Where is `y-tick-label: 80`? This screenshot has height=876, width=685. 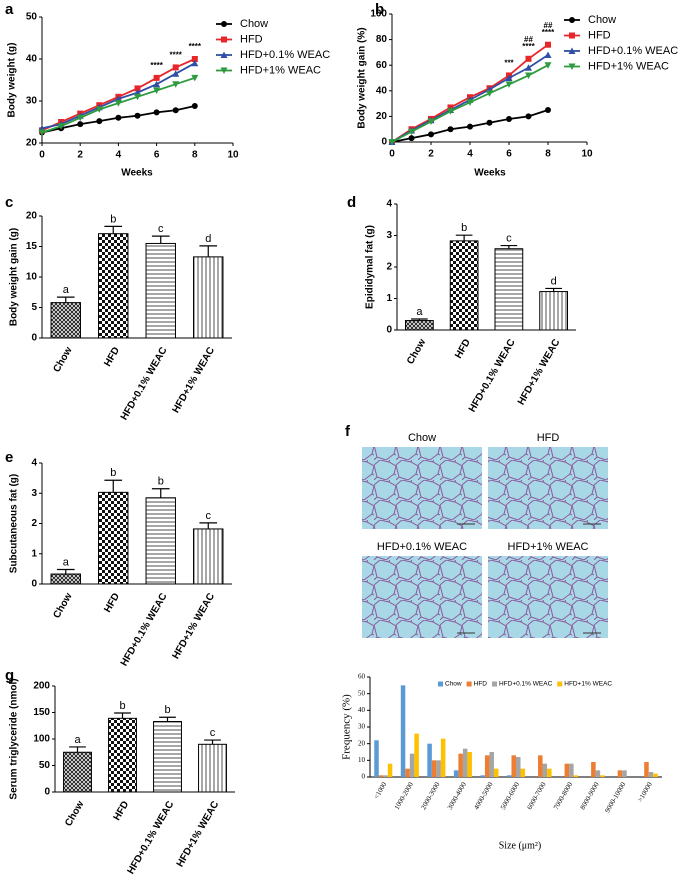 y-tick-label: 80 is located at coordinates (382, 39).